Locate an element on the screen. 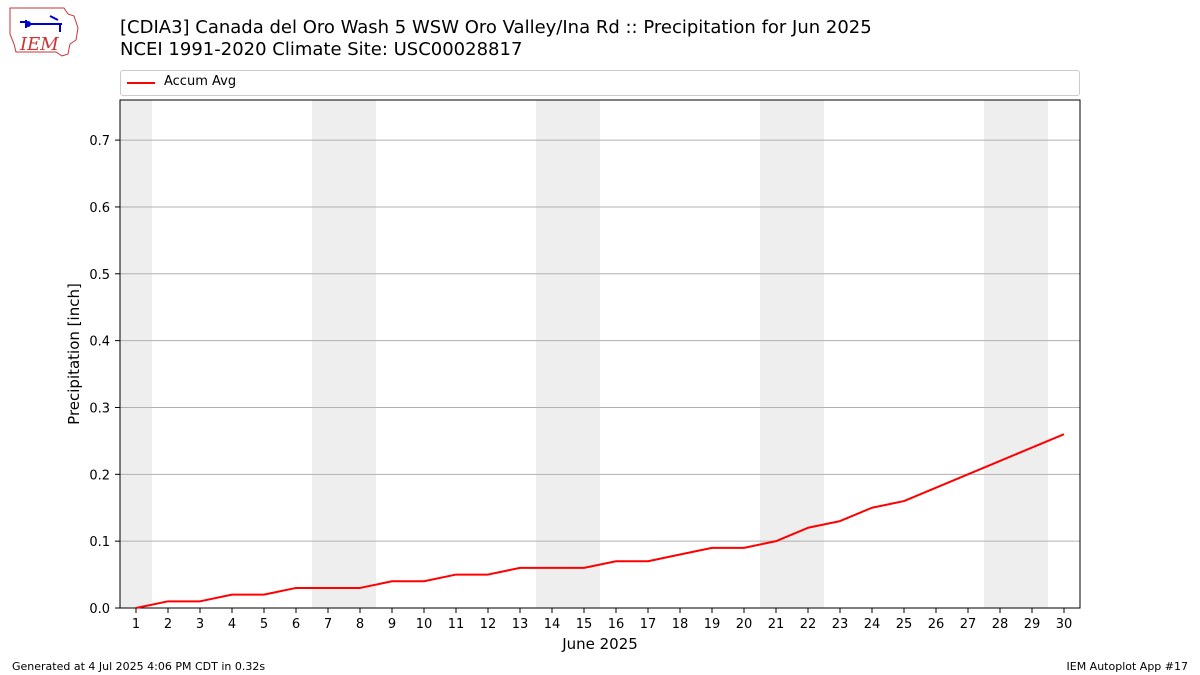 The width and height of the screenshot is (1200, 675). y-tick-label-7: 0.7 is located at coordinates (99, 141).